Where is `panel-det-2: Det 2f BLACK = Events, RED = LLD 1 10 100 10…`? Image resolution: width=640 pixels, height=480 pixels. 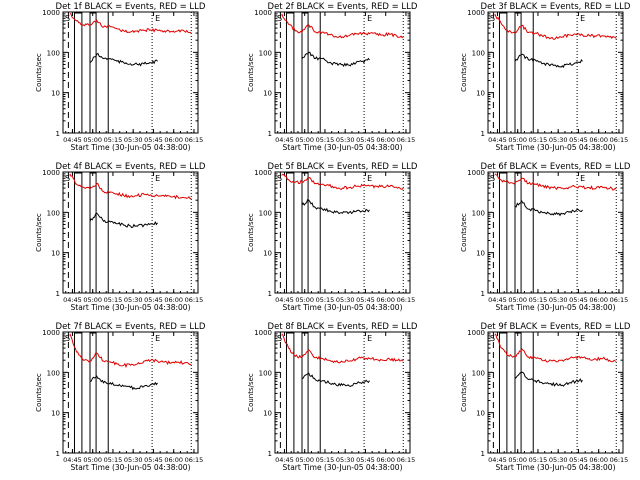 panel-det-2: Det 2f BLACK = Events, RED = LLD 1 10 100 10… is located at coordinates (332, 77).